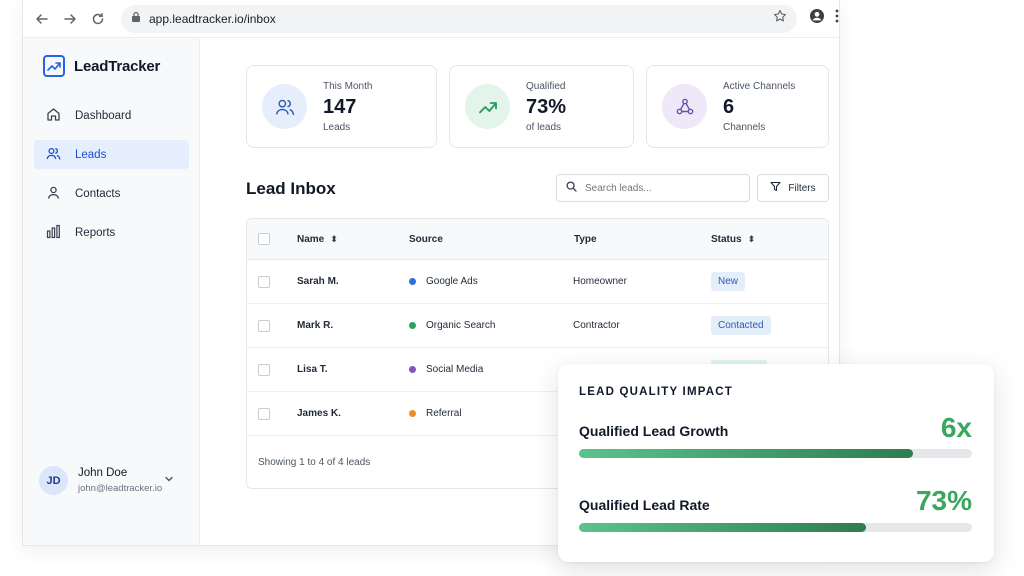 The height and width of the screenshot is (576, 1024). I want to click on user-name: John Doe, so click(103, 473).